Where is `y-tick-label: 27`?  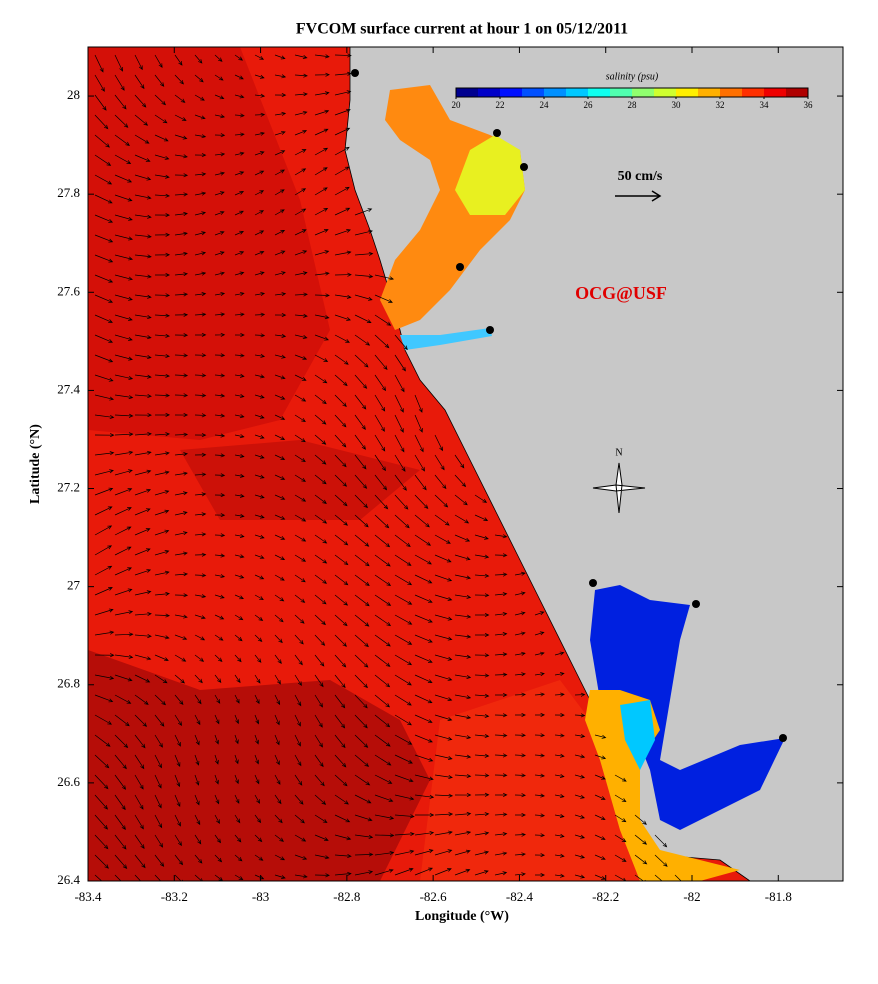
y-tick-label: 27 is located at coordinates (74, 585).